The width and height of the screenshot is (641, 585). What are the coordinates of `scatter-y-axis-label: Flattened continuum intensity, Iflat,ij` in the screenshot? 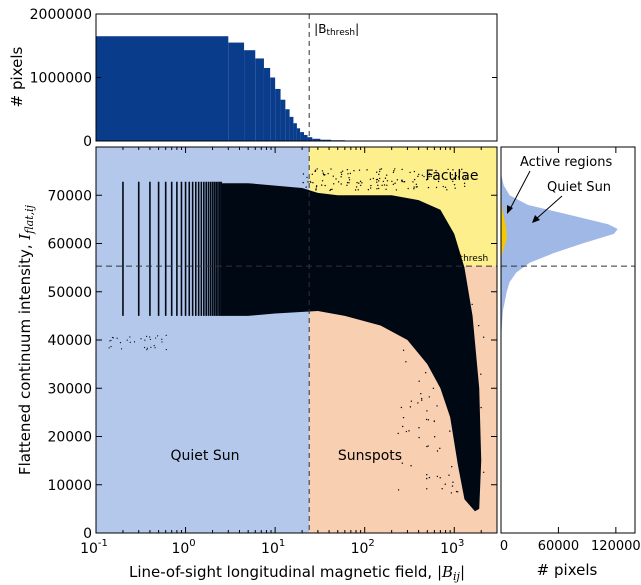 It's located at (26, 339).